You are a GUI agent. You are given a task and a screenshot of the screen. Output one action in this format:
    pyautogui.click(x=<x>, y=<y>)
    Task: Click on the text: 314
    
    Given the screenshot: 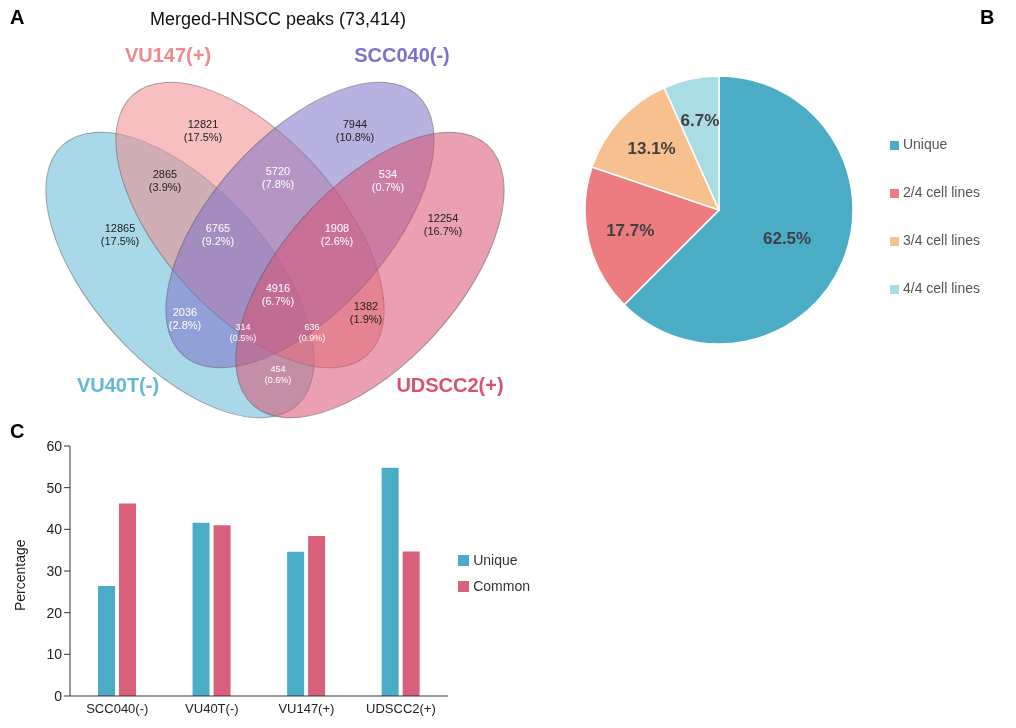 What is the action you would take?
    pyautogui.click(x=243, y=327)
    